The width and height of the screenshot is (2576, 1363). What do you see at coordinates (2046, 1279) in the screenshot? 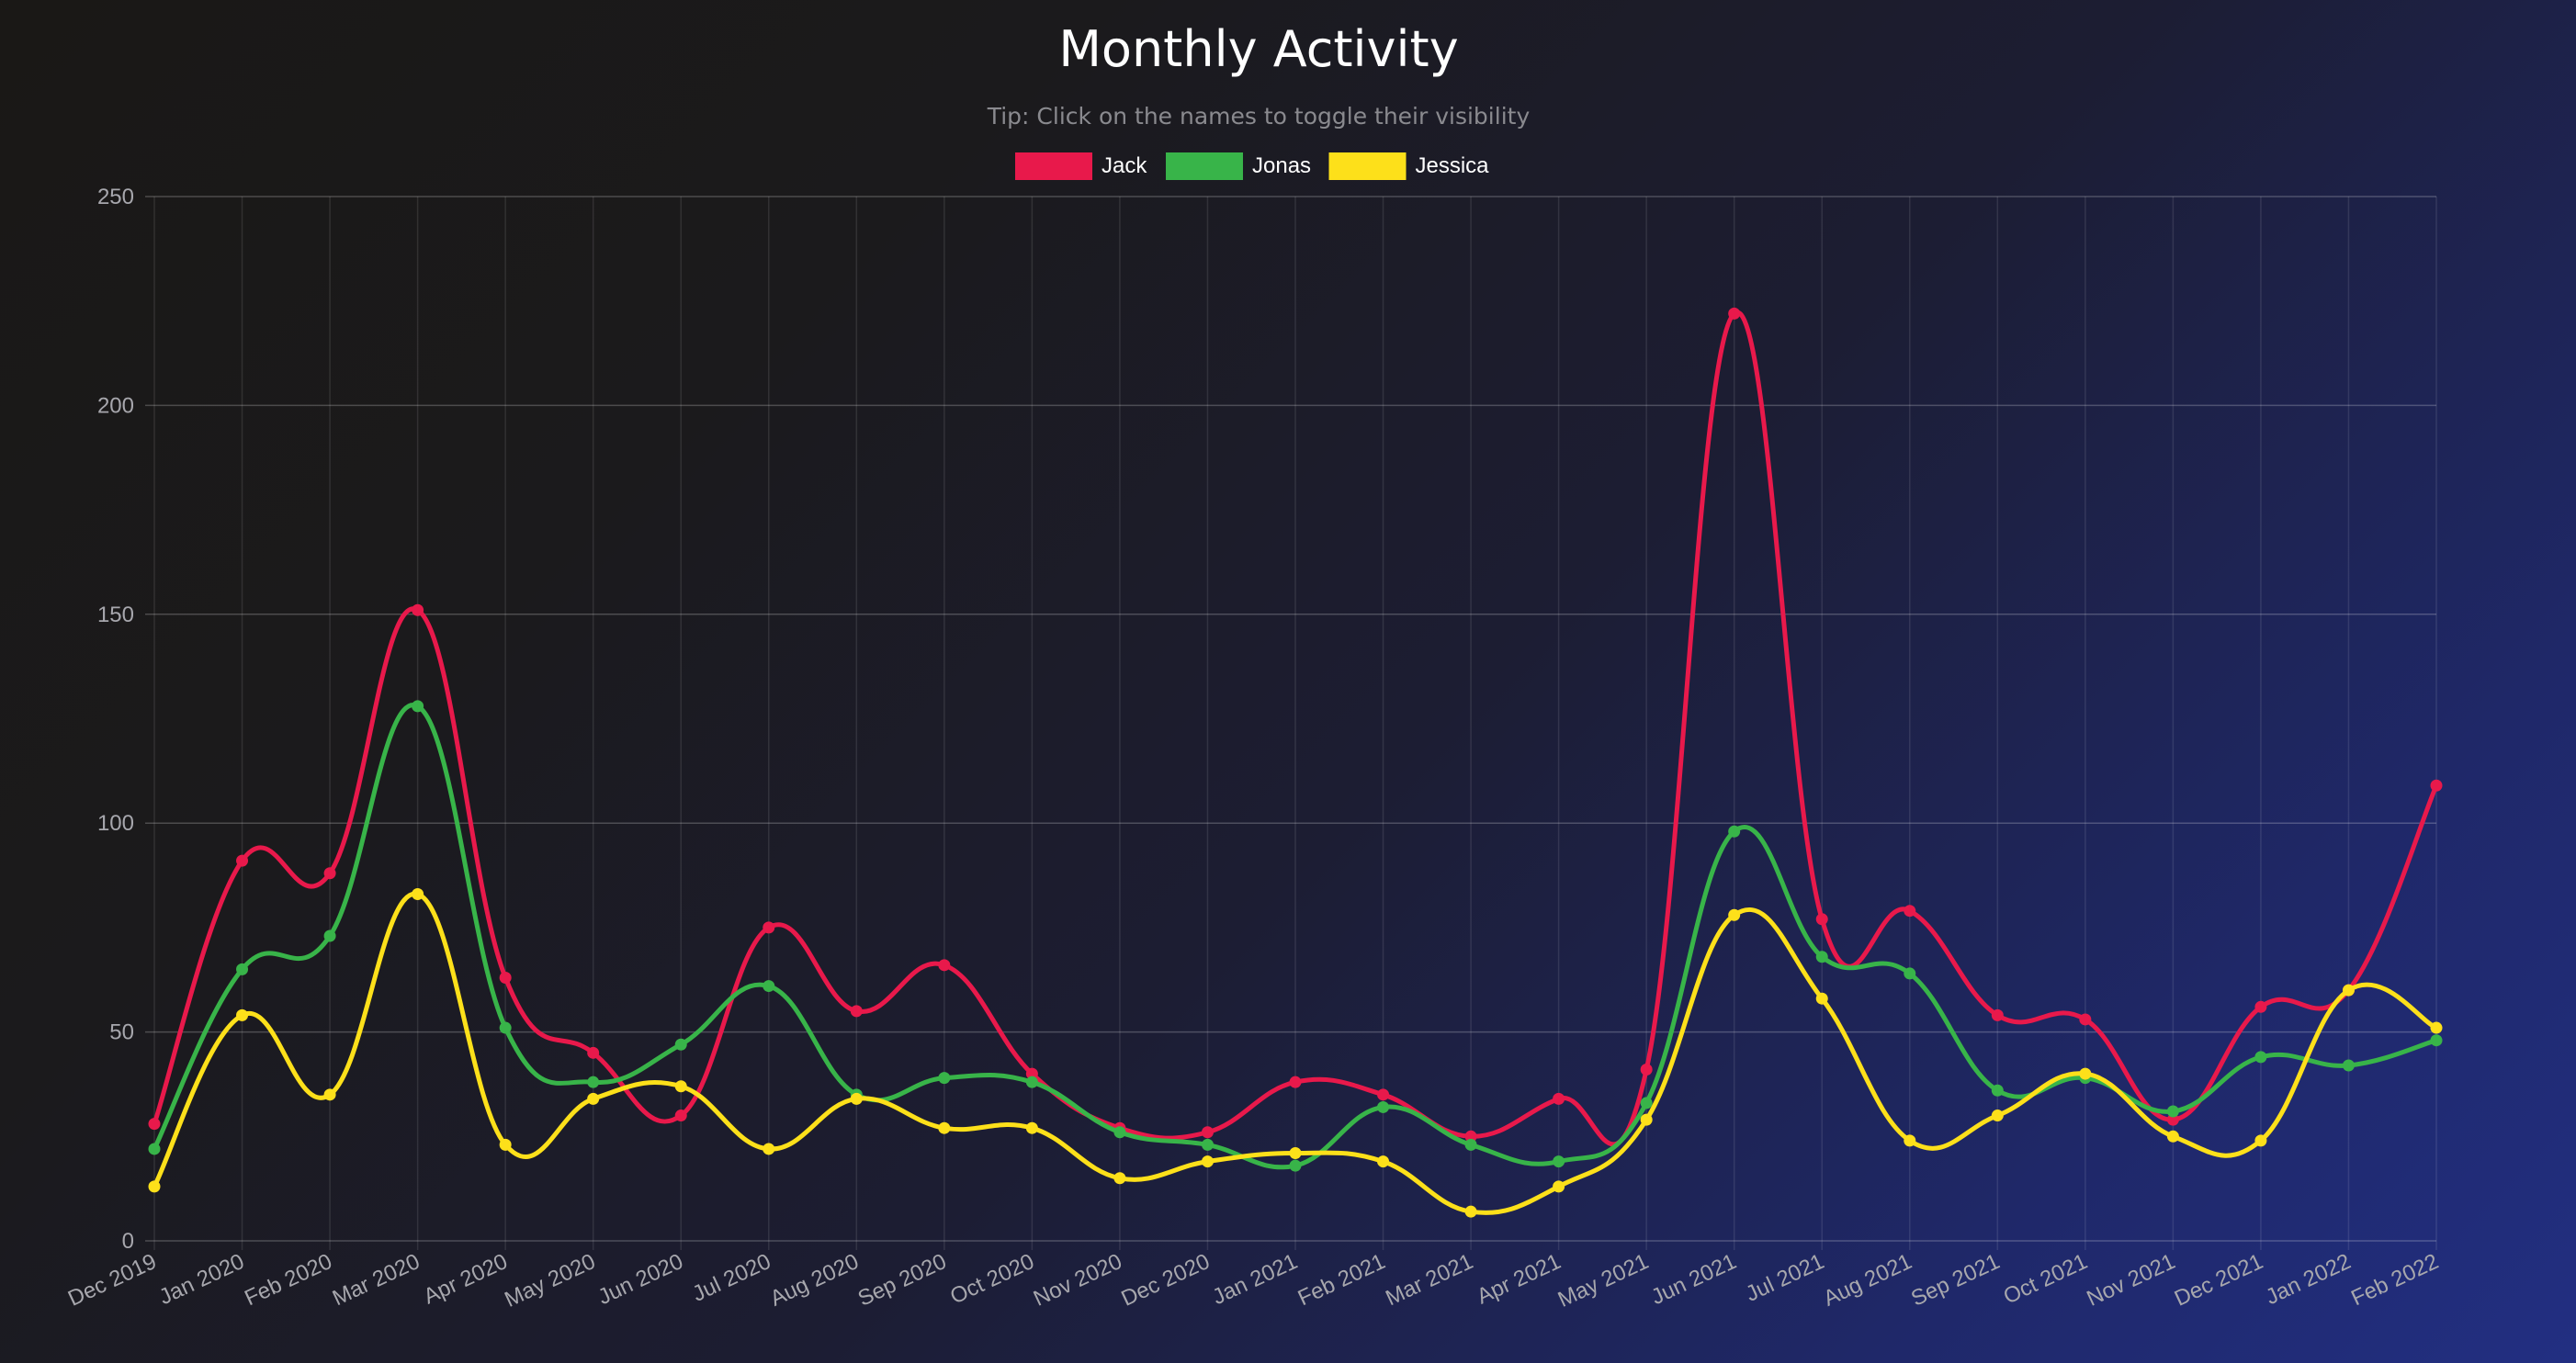
I see `x-tick-label: Oct 2021` at bounding box center [2046, 1279].